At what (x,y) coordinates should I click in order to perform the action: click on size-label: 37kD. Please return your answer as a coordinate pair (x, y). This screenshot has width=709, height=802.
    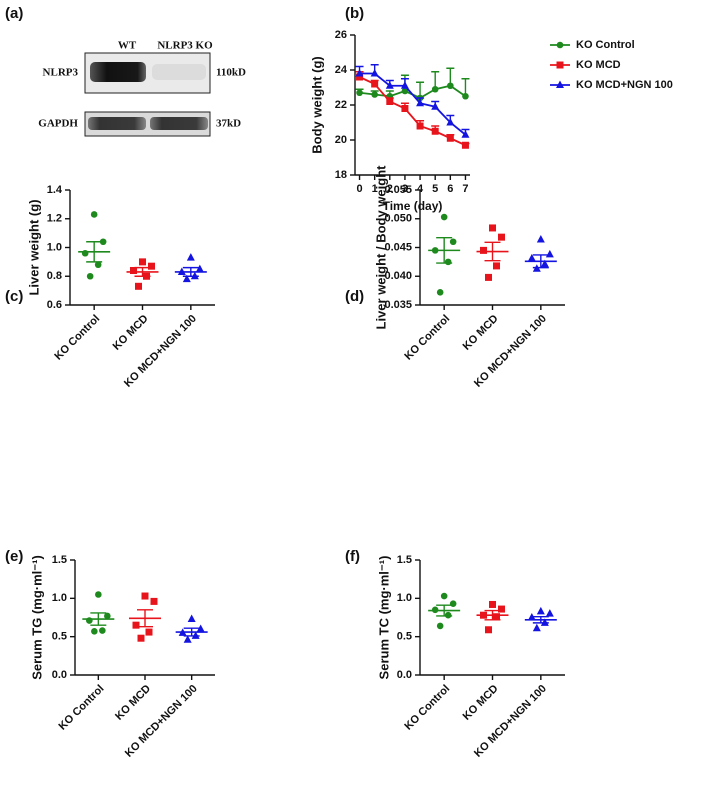
    Looking at the image, I should click on (228, 124).